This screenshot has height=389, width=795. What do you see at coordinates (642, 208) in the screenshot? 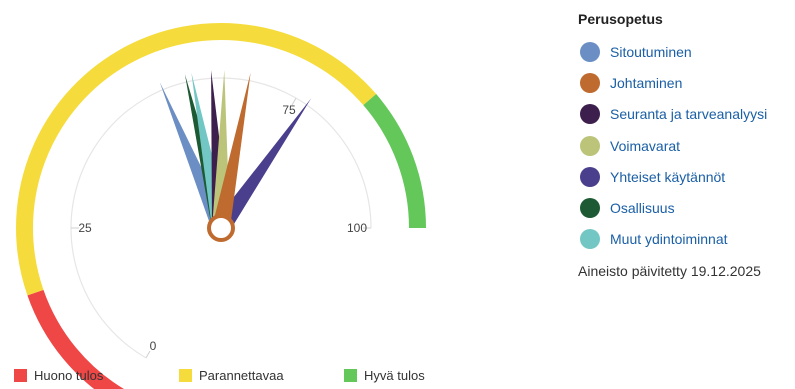
I see `legend-label: Osallisuus` at bounding box center [642, 208].